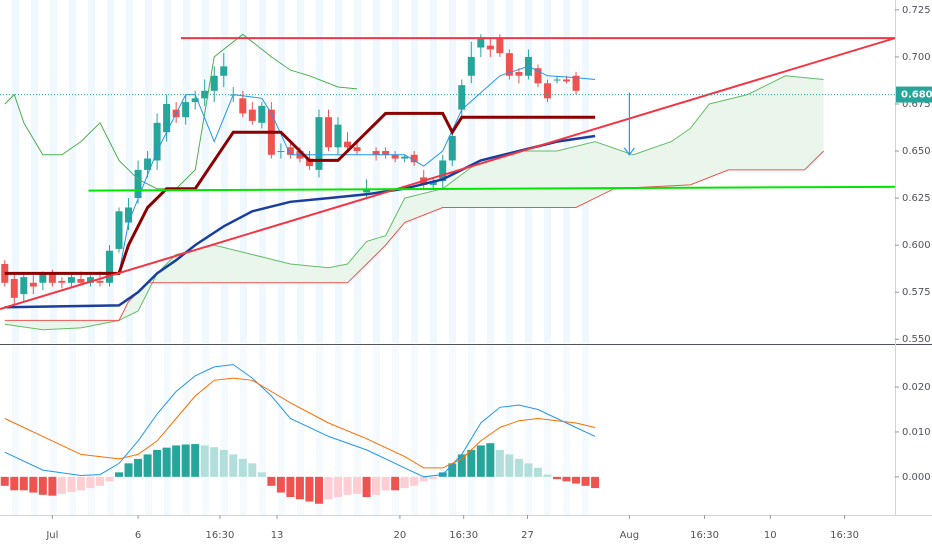 This screenshot has width=932, height=550. What do you see at coordinates (916, 57) in the screenshot?
I see `y-tick-label: 0.700` at bounding box center [916, 57].